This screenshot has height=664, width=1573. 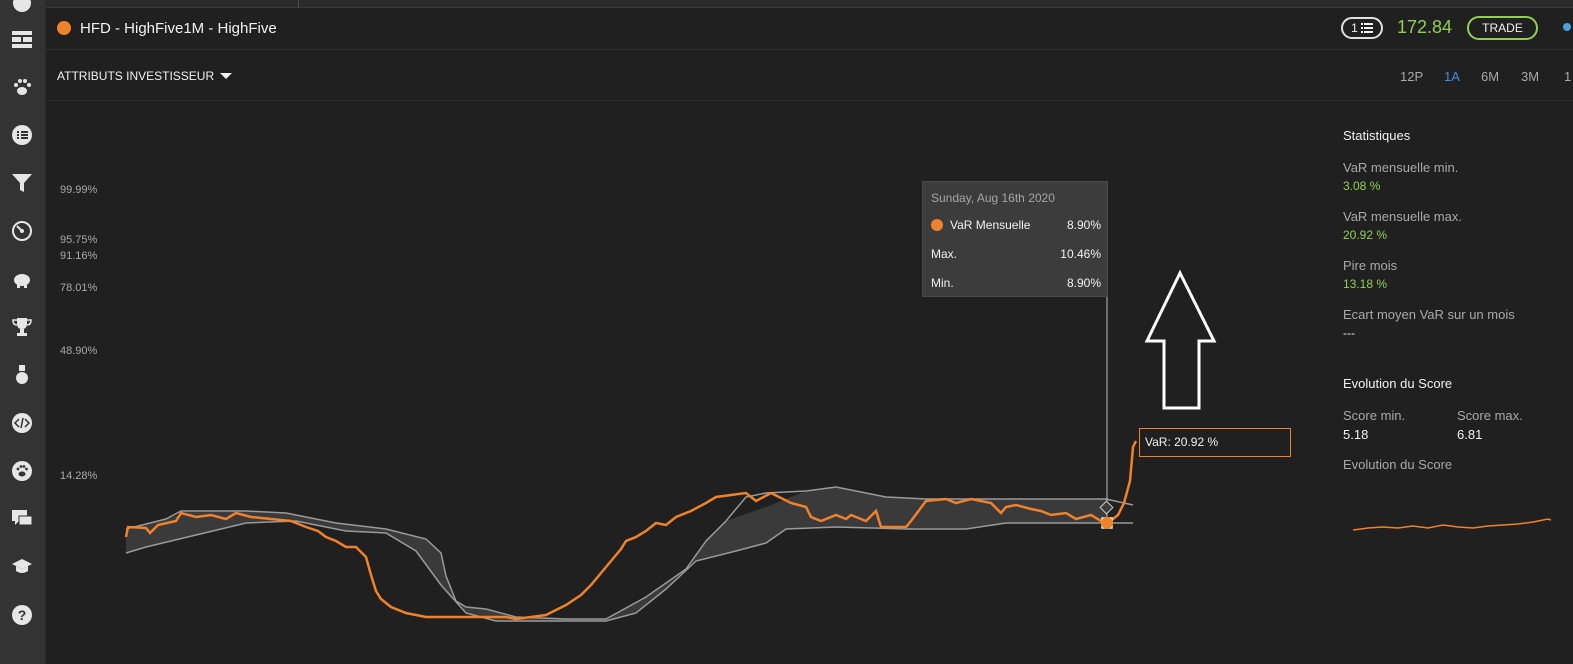 I want to click on instrument-title: HFD - HighFive1M - HighFive, so click(x=178, y=28).